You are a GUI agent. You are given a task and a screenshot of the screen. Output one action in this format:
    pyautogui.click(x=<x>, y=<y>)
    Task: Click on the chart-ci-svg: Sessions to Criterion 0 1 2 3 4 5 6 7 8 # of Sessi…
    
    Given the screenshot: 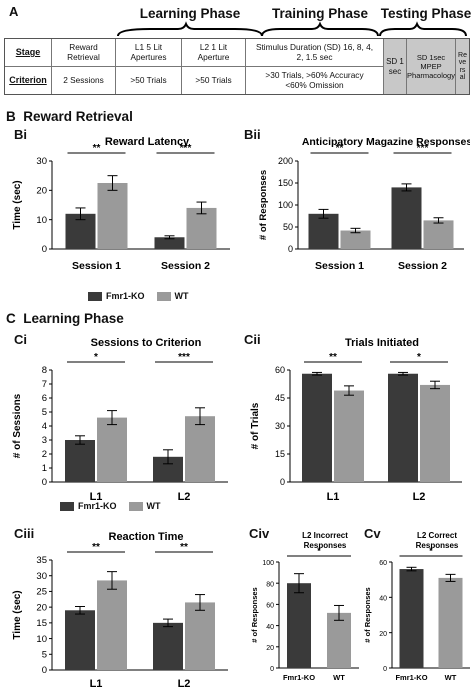 What is the action you would take?
    pyautogui.click(x=120, y=420)
    